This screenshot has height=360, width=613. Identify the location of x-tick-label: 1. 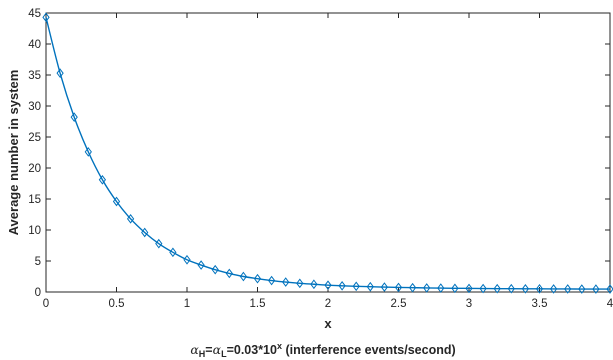
(187, 304).